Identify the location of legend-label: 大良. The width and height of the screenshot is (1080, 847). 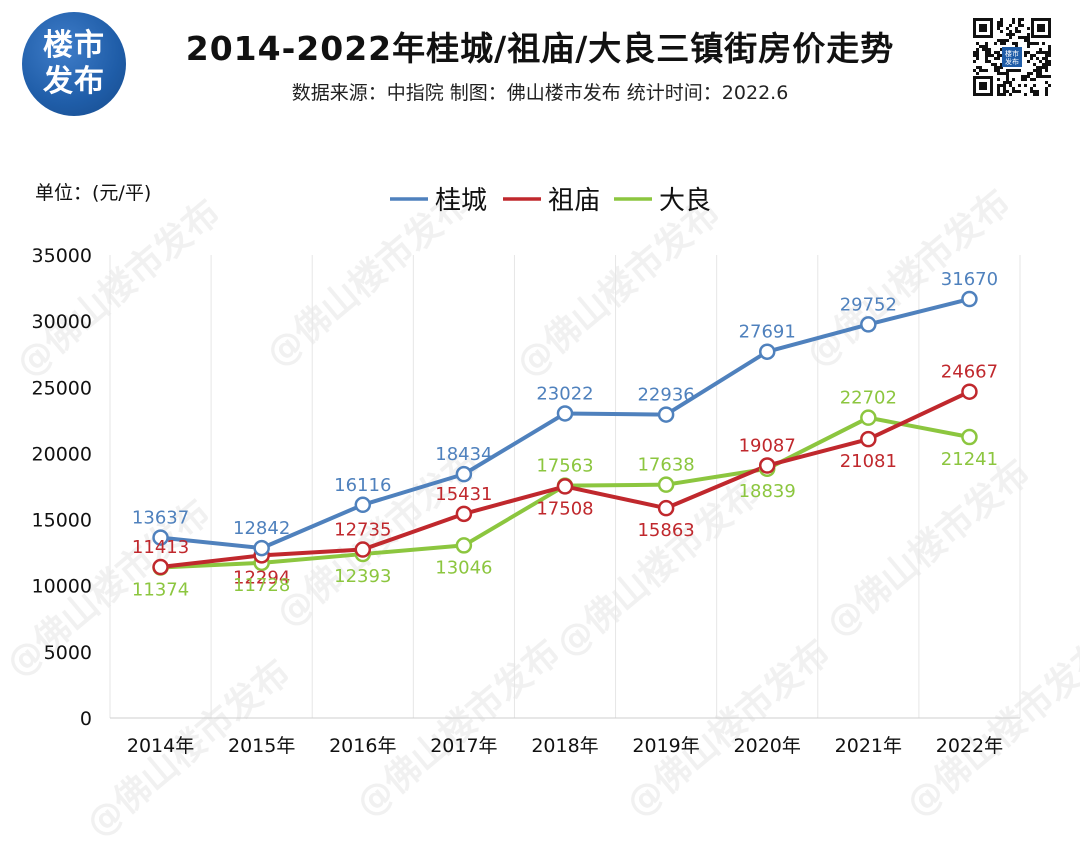
(685, 201).